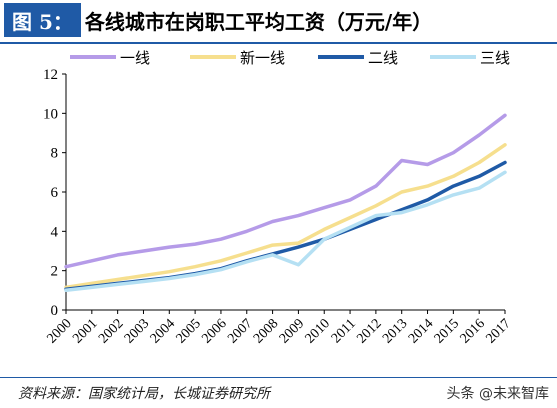 The width and height of the screenshot is (557, 408). Describe the element at coordinates (344, 331) in the screenshot. I see `x-tick-label: 2011` at that location.